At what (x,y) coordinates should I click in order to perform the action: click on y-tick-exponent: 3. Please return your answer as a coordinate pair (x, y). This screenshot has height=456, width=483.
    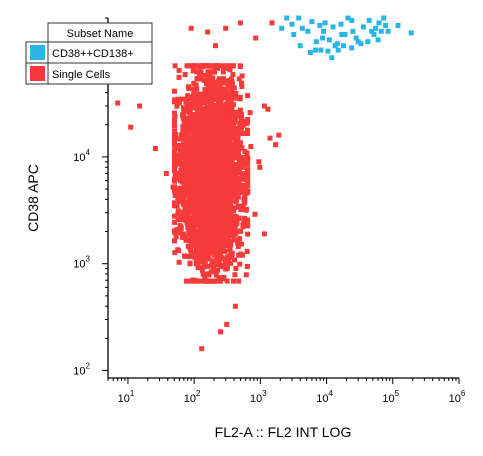
    Looking at the image, I should click on (88, 259).